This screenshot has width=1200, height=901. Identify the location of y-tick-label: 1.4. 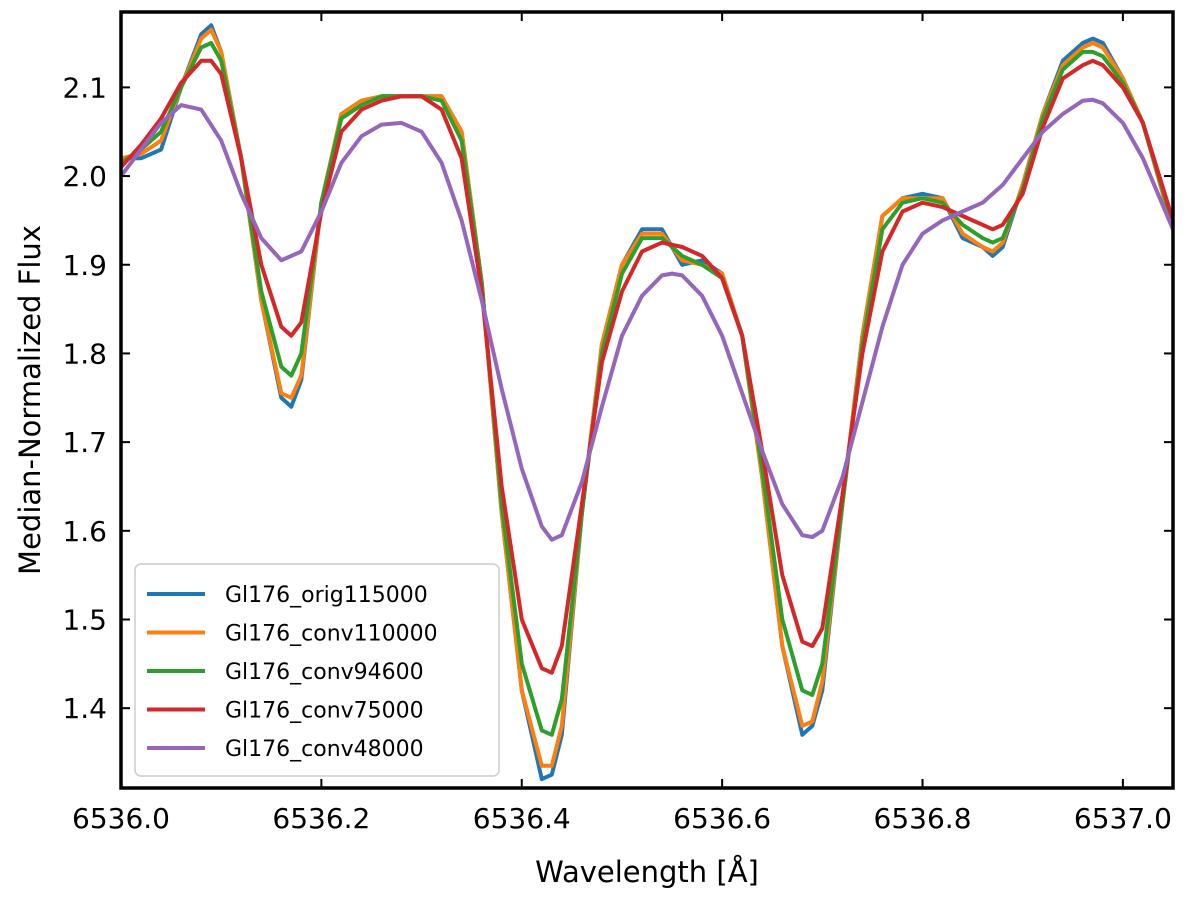
(84, 708).